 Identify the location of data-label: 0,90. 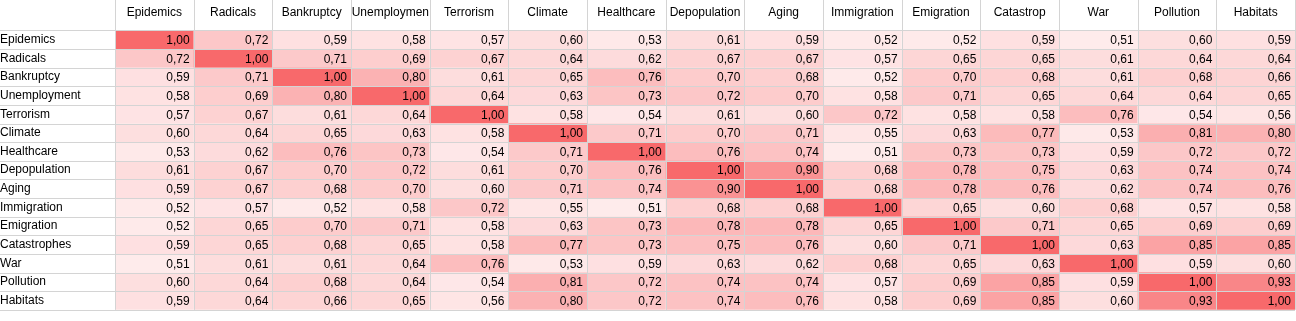
(807, 170).